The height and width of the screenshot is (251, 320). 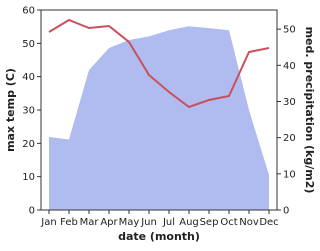 I want to click on y-tick-label: 50, so click(x=28, y=44).